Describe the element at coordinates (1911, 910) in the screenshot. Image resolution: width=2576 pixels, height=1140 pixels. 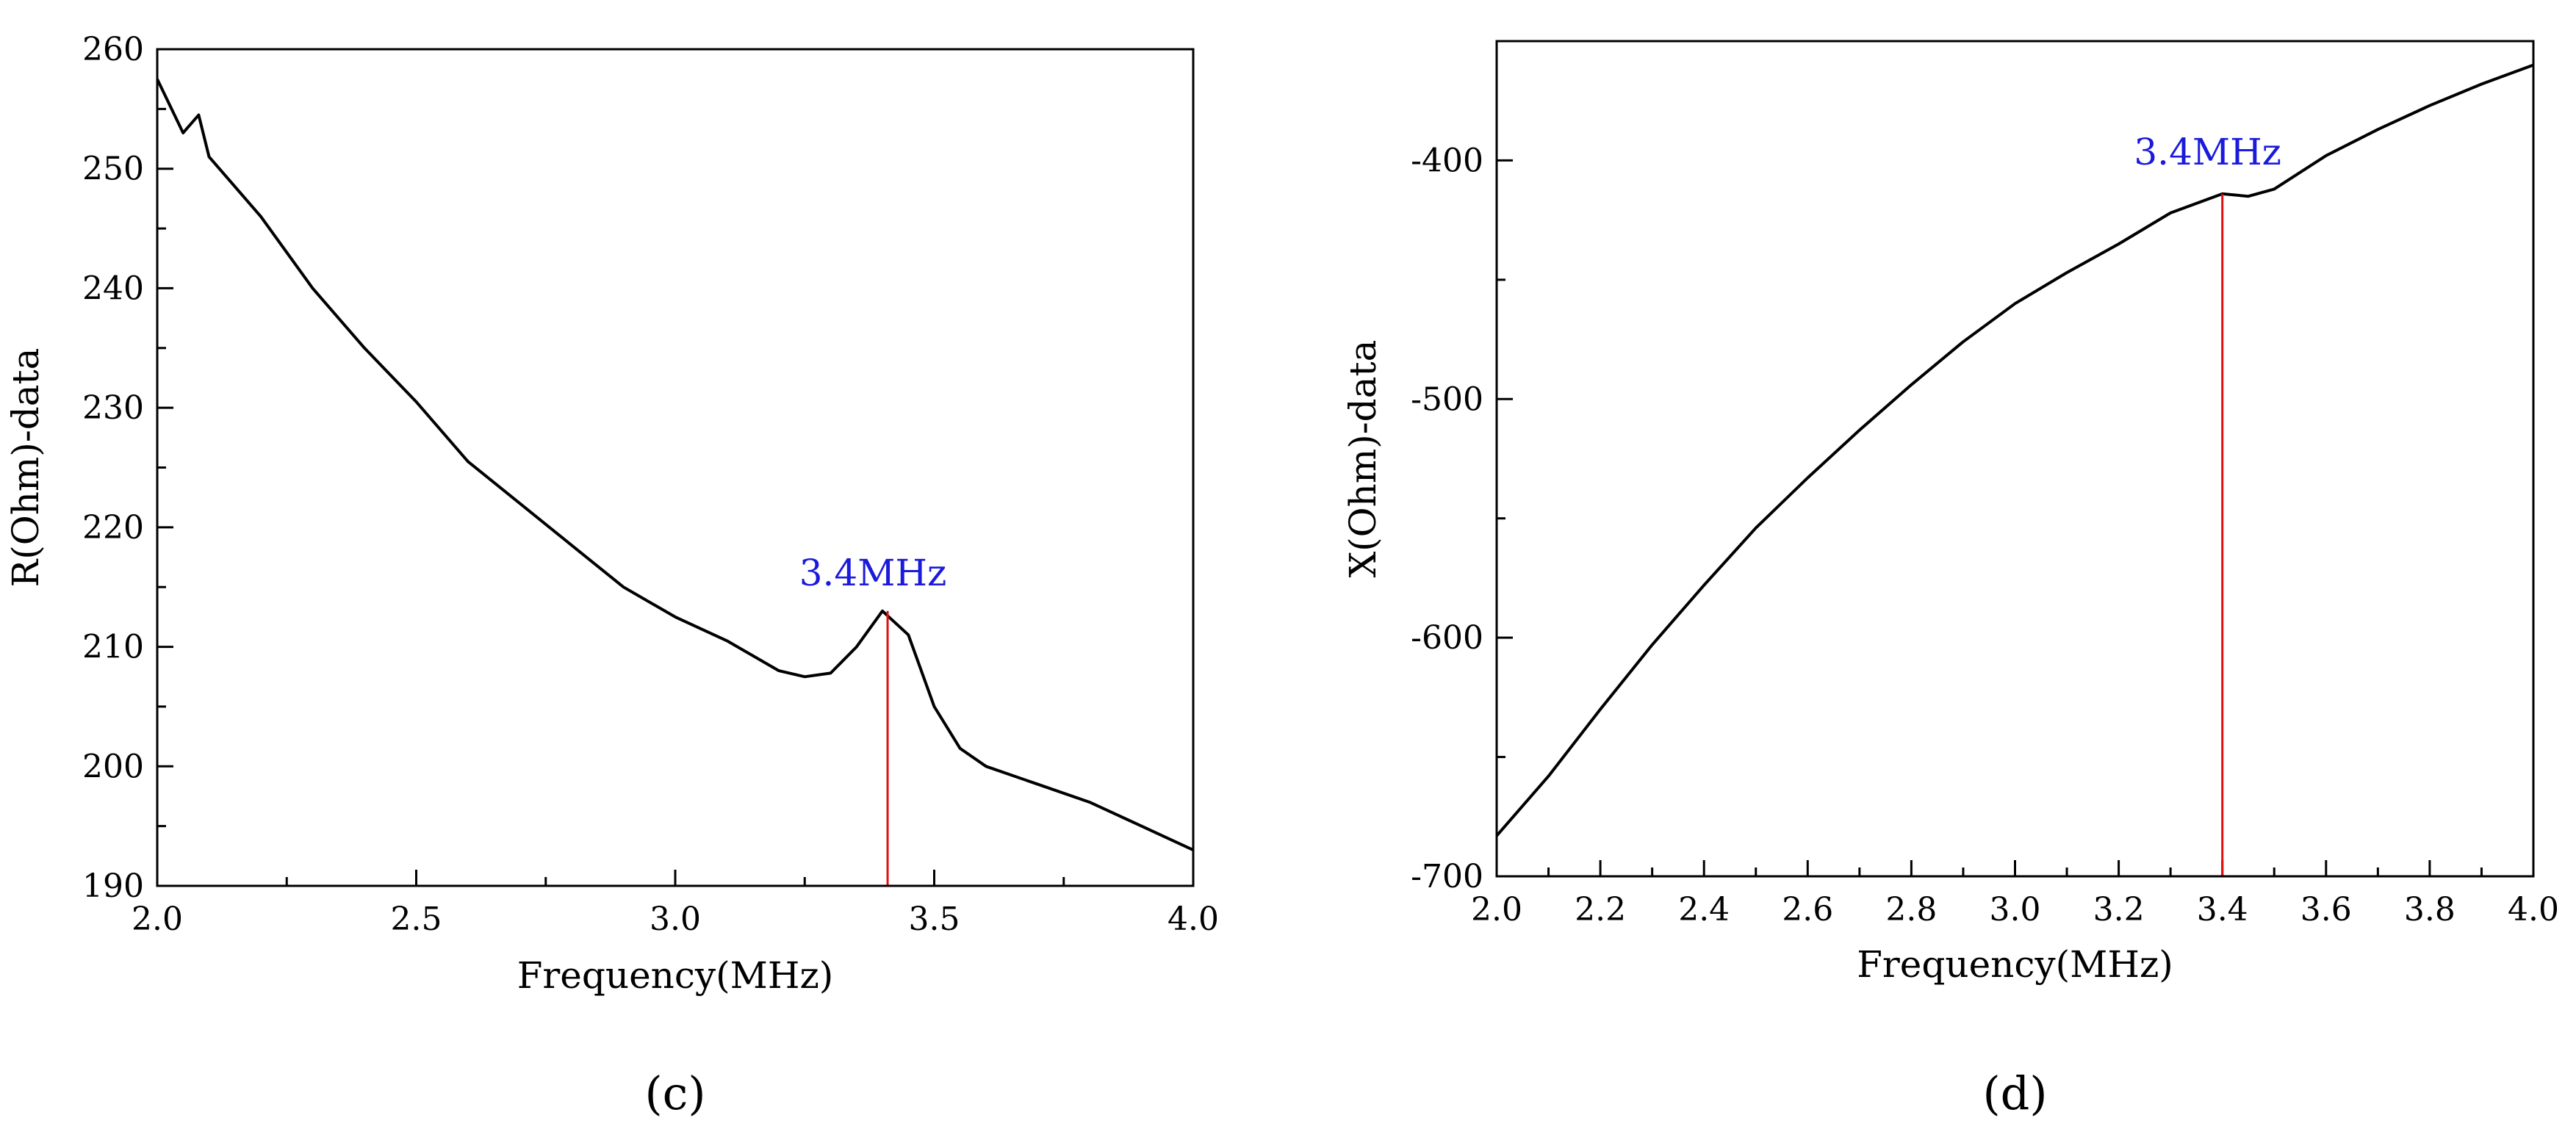
I see `x-tick-label: 2.8` at that location.